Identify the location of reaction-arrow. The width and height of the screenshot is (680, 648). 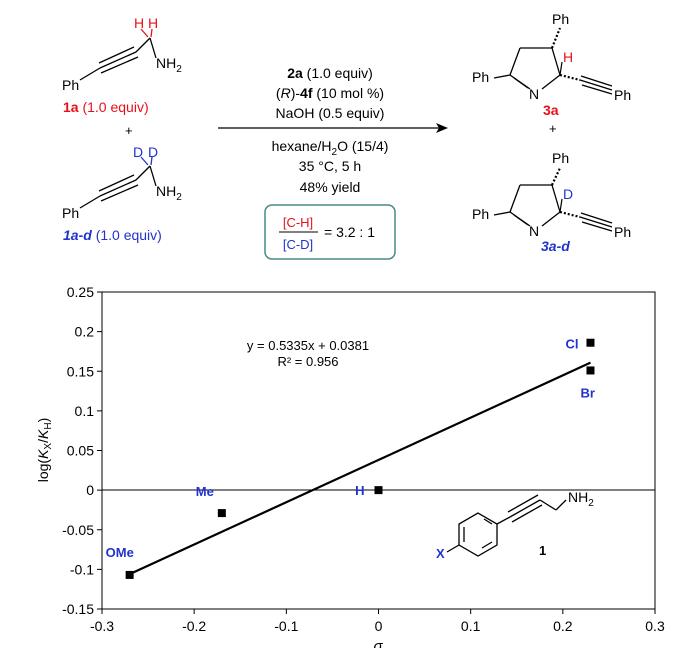
(333, 128).